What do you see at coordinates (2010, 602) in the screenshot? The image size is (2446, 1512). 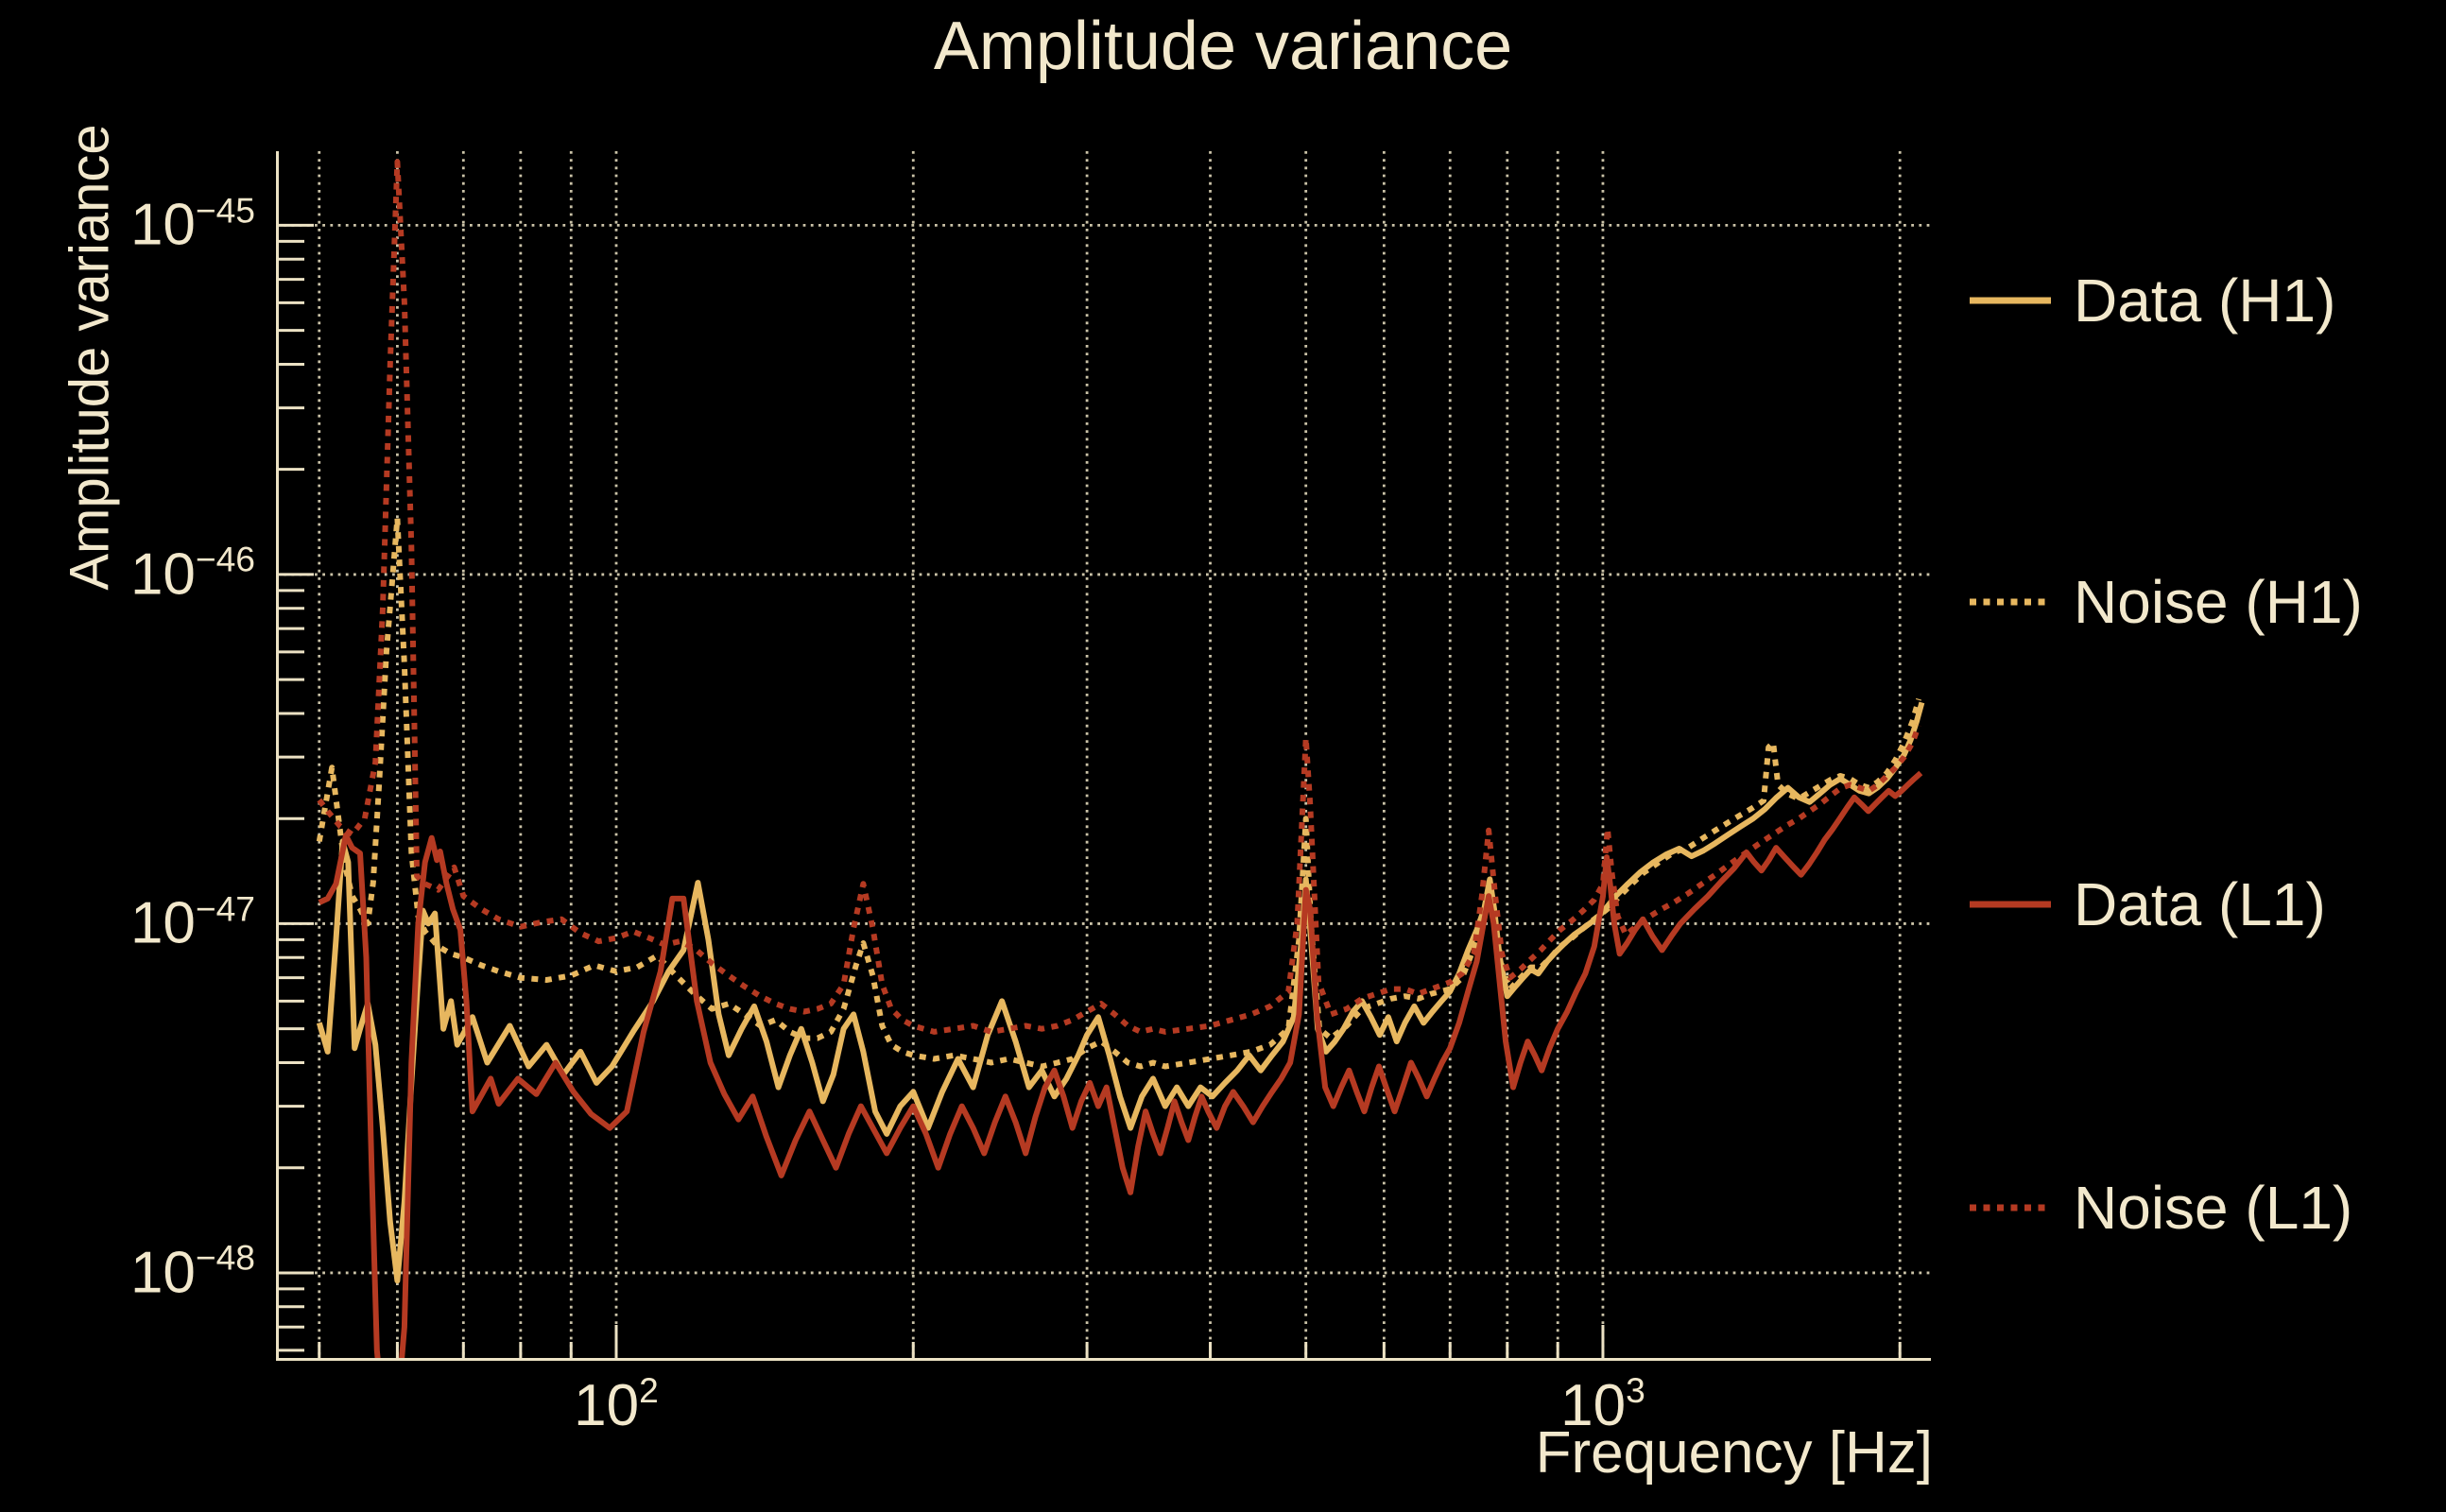 I see `legend-sample-line-noise-h1` at bounding box center [2010, 602].